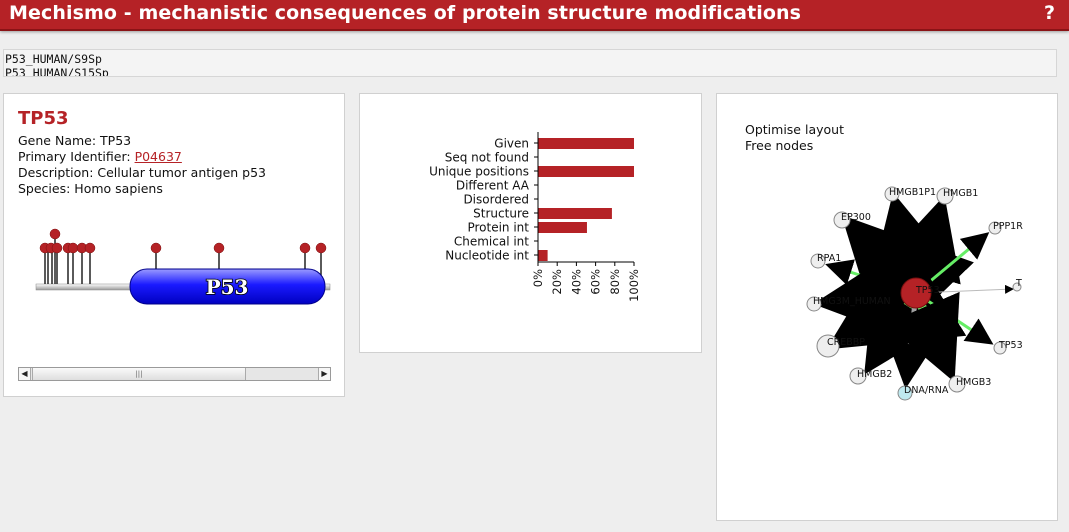 The height and width of the screenshot is (532, 1069). Describe the element at coordinates (46, 188) in the screenshot. I see `species-label: Species:` at that location.